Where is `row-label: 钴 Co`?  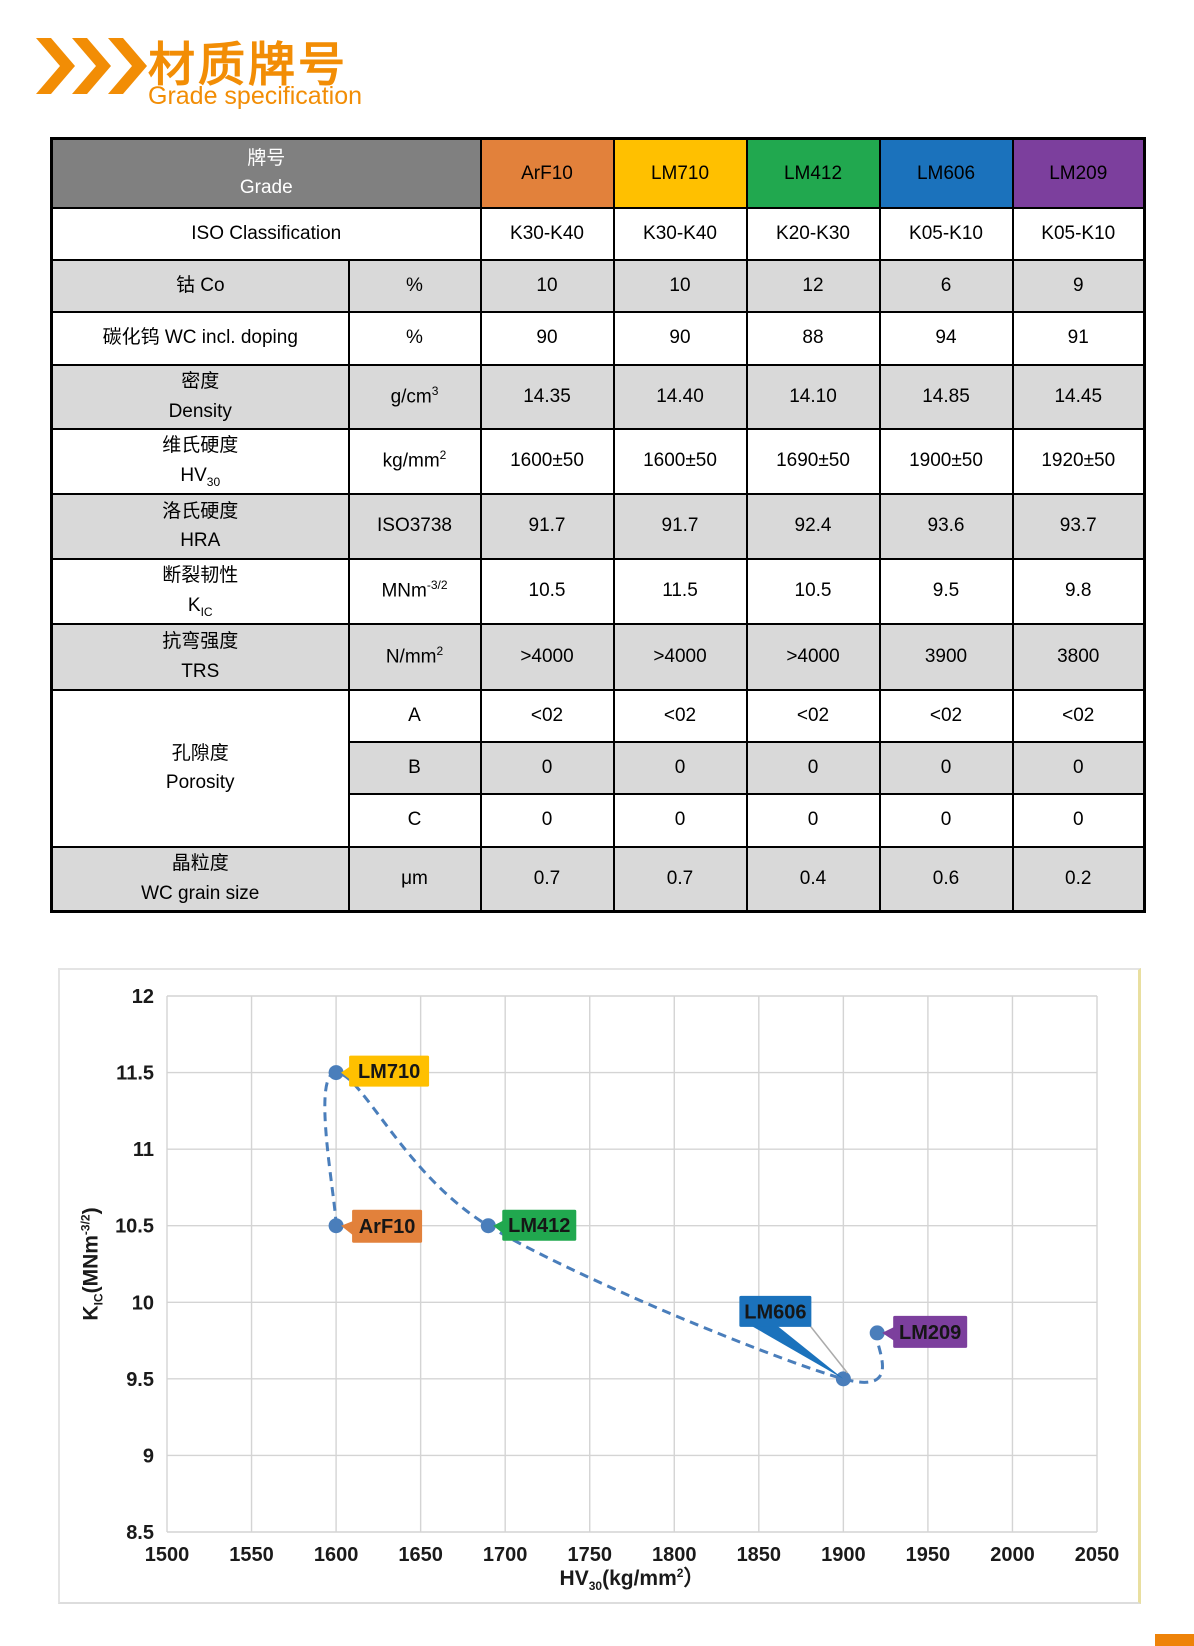
row-label: 钴 Co is located at coordinates (200, 285).